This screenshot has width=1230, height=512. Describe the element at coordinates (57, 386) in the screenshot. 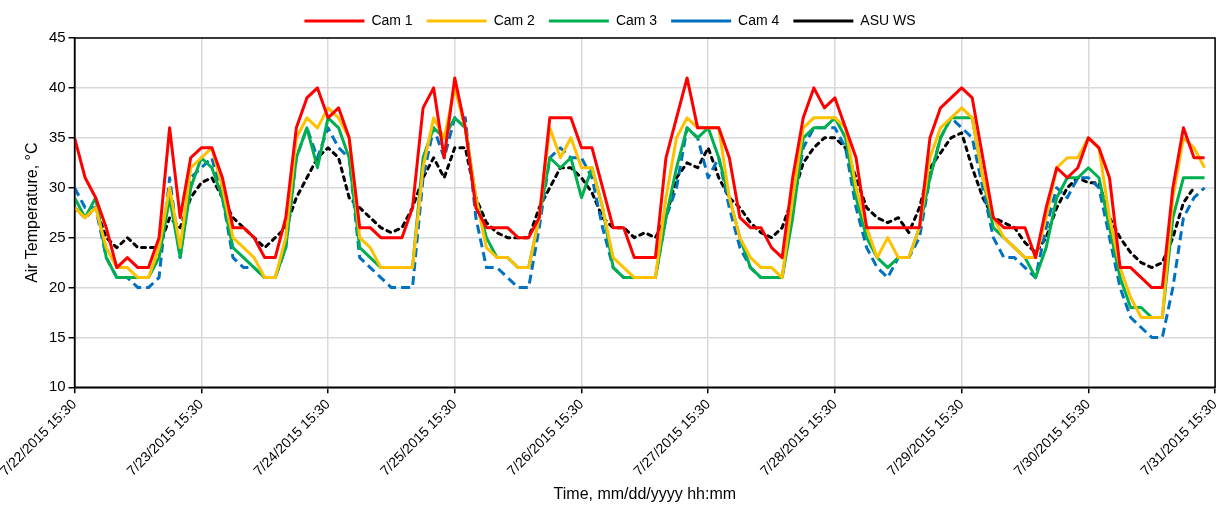

I see `y-tick-label: 10` at that location.